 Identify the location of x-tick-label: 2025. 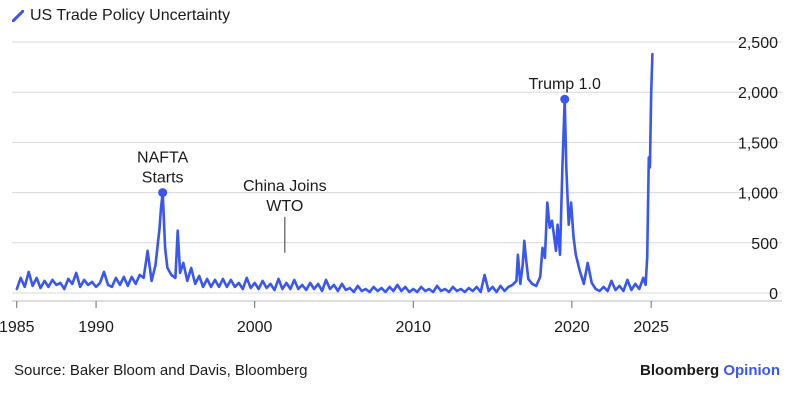
(651, 327).